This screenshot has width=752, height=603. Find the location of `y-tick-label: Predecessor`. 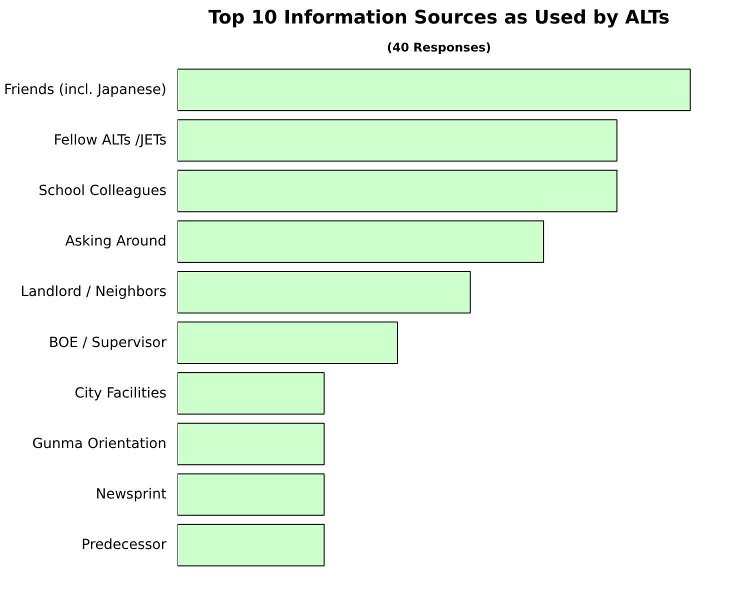

y-tick-label: Predecessor is located at coordinates (124, 545).